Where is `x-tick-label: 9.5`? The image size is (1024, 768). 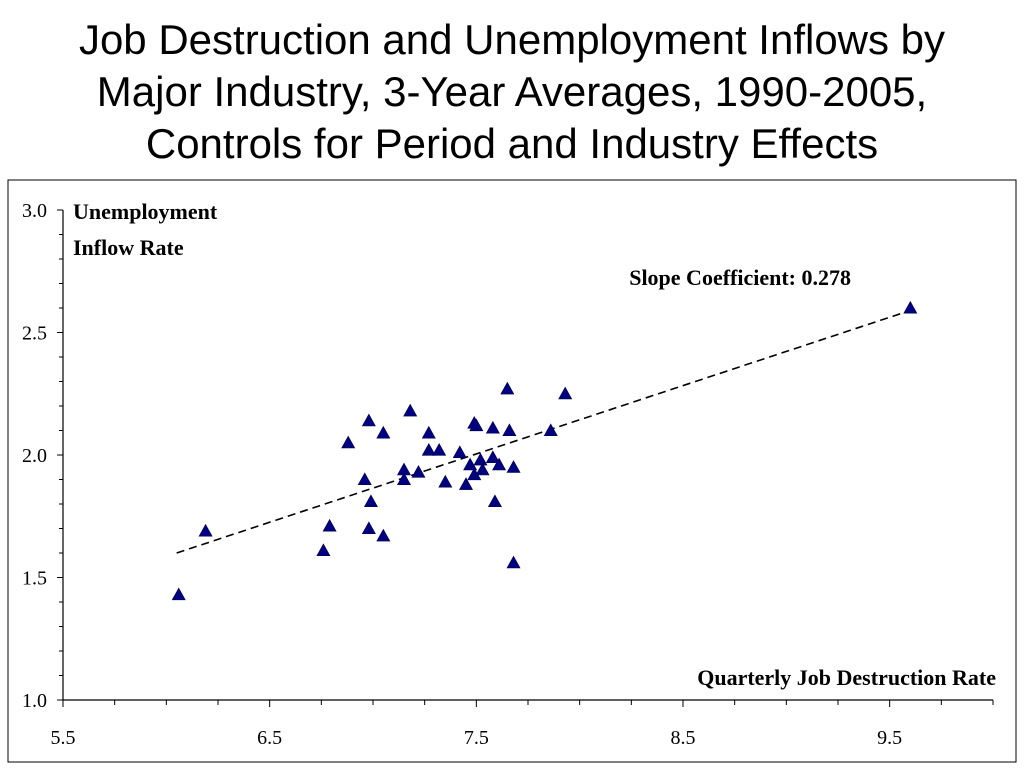 x-tick-label: 9.5 is located at coordinates (889, 738).